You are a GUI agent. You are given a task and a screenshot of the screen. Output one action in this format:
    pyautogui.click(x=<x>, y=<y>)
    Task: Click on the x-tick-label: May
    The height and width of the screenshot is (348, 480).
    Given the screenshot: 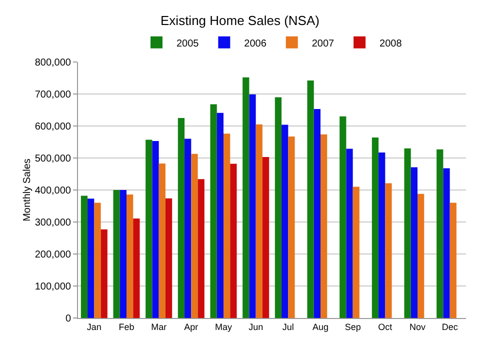 What is the action you would take?
    pyautogui.click(x=223, y=327)
    